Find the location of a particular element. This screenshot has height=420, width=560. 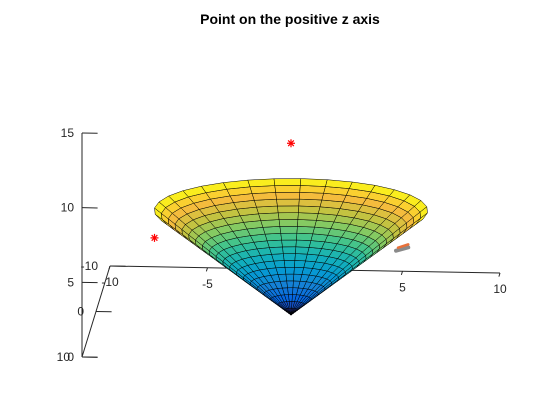

y-tick-label: 10 is located at coordinates (64, 357).